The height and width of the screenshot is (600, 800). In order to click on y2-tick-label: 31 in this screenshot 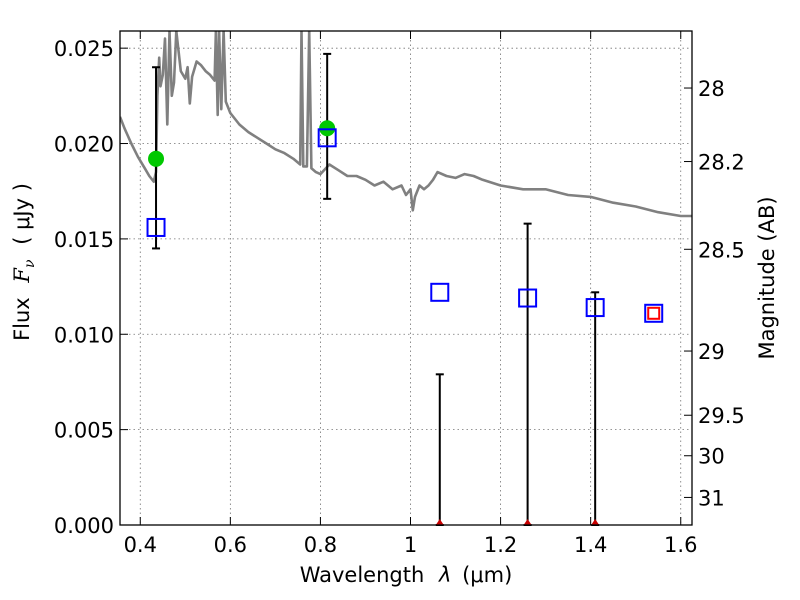, I will do `click(711, 498)`.